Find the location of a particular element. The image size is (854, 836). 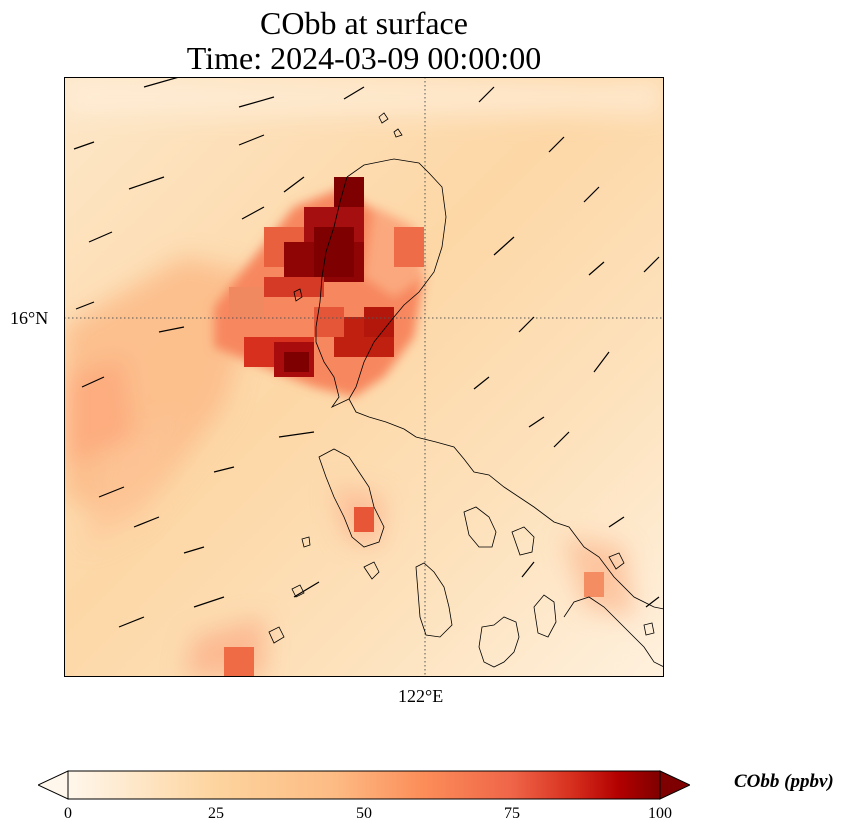

colorbar-gradient is located at coordinates (364, 785).